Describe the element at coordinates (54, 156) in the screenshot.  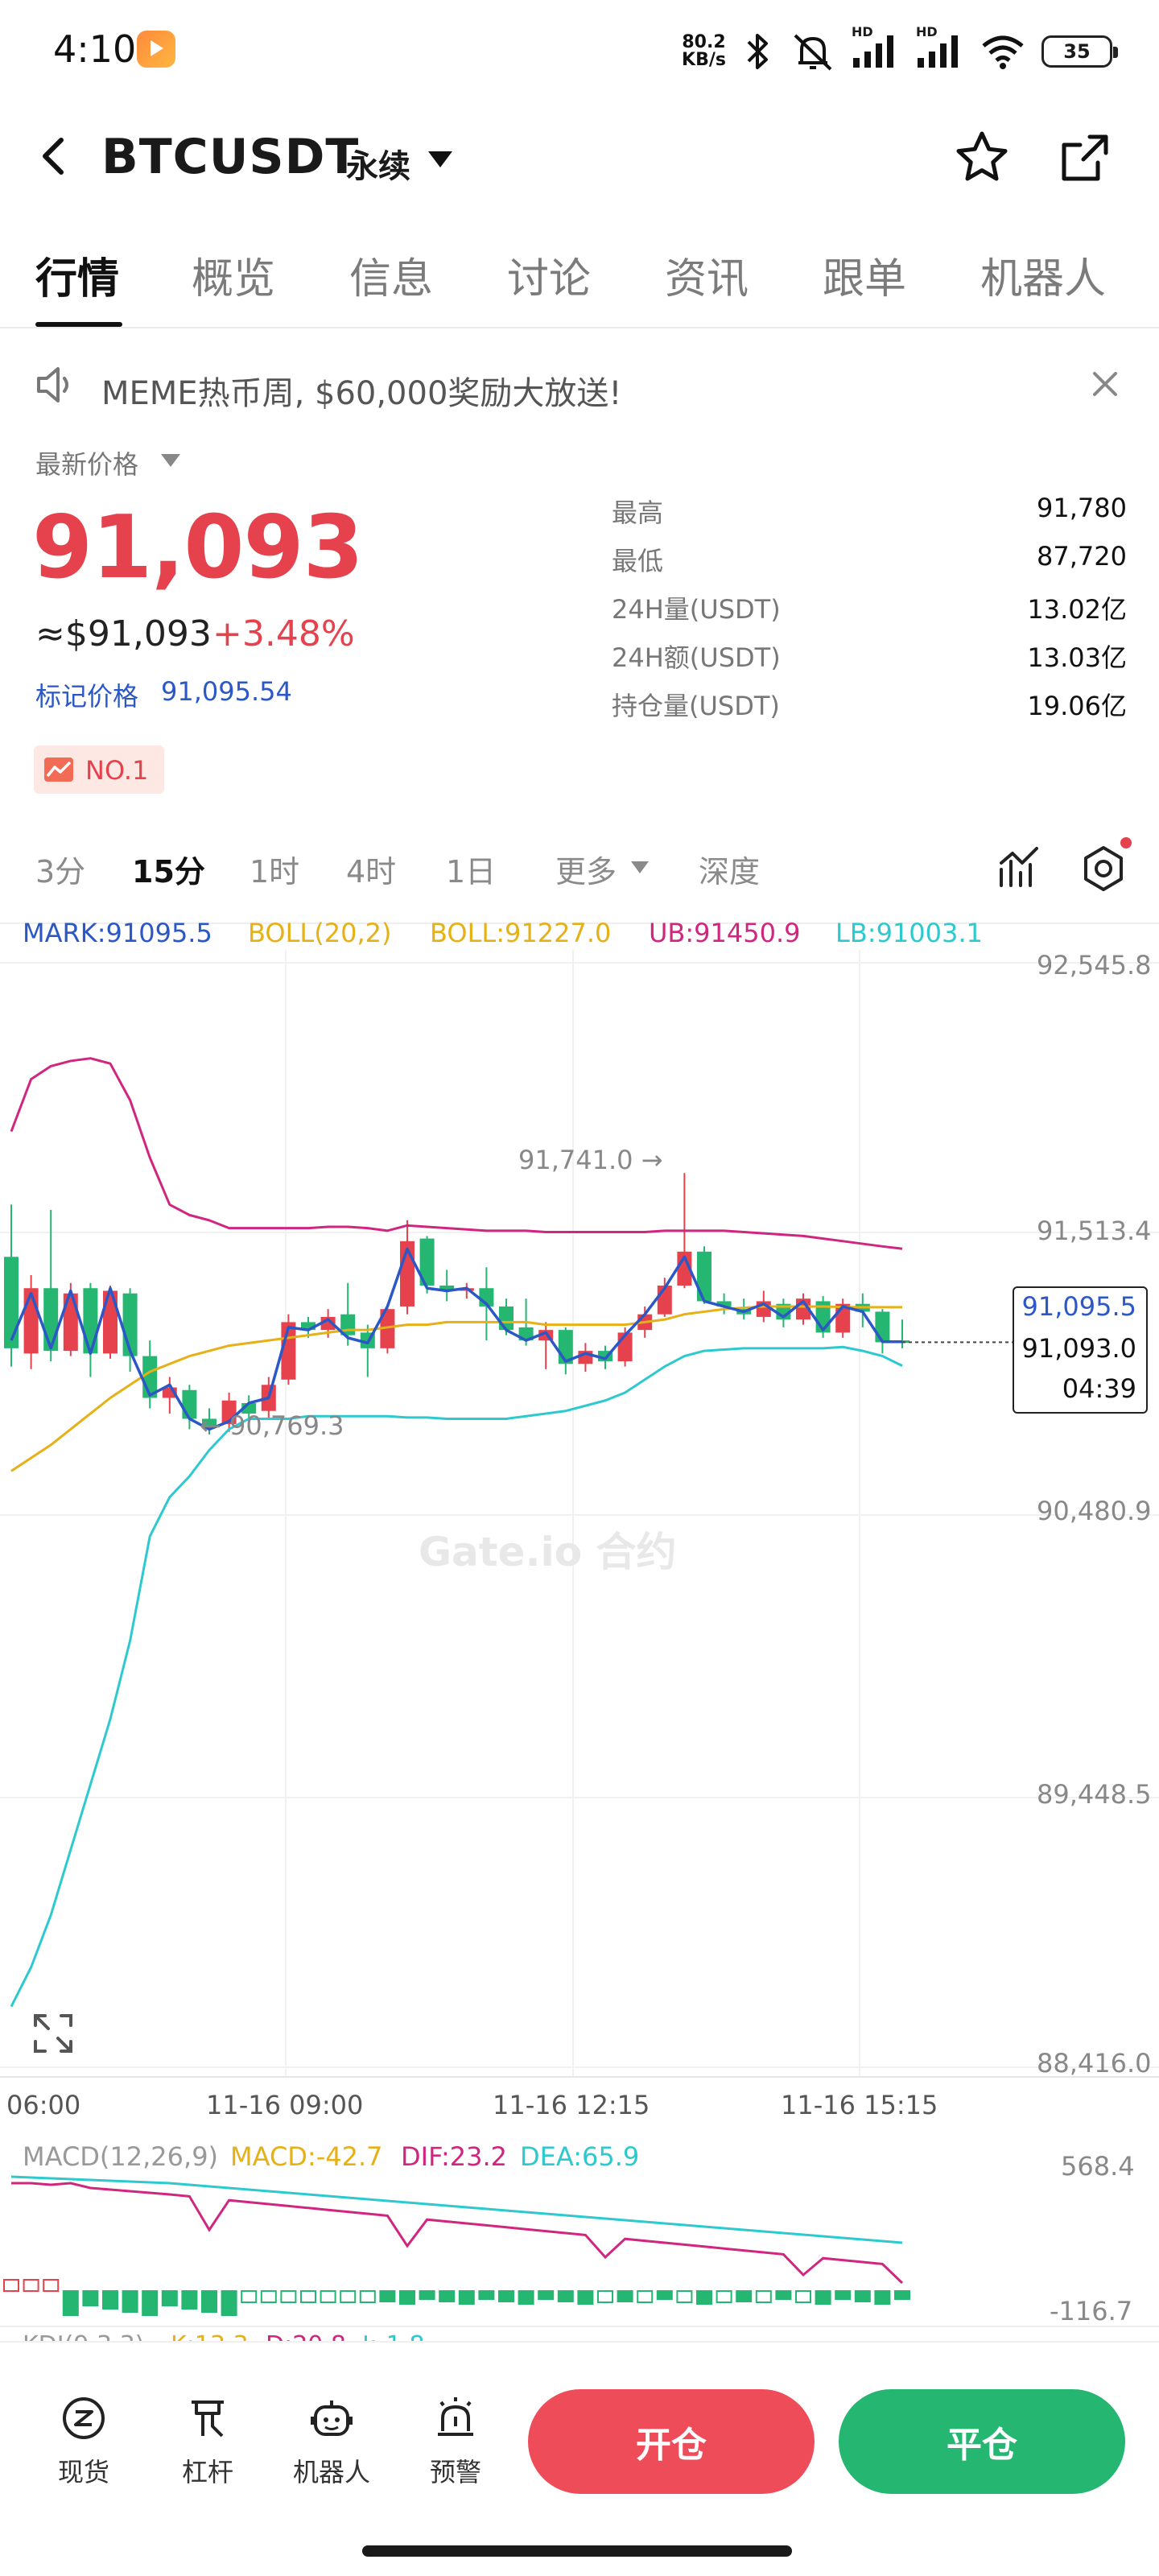
I see `back-arrow-icon` at that location.